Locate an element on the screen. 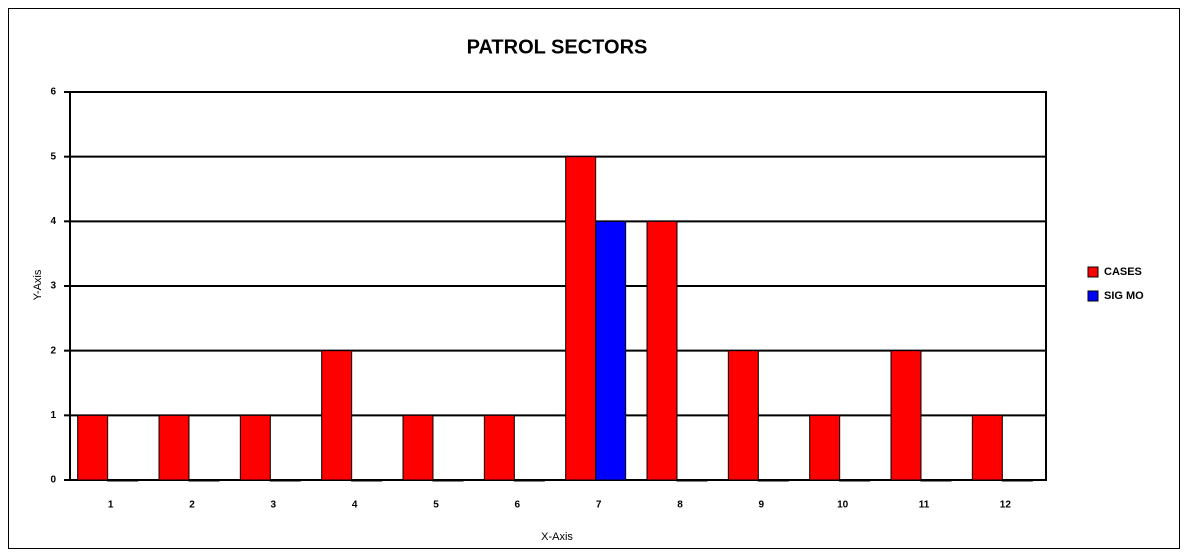 Image resolution: width=1188 pixels, height=555 pixels. x-axis-label: X-Axis is located at coordinates (557, 537).